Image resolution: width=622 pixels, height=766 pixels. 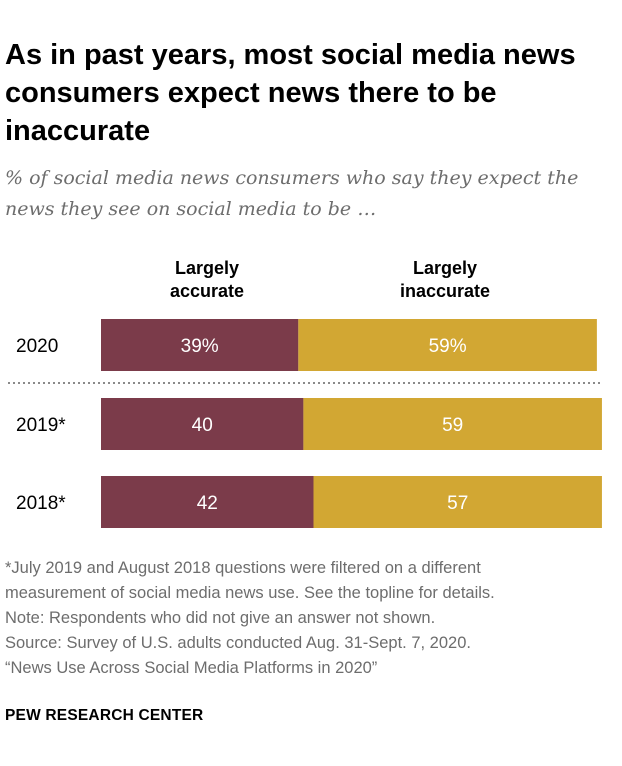 I want to click on value-label-inaccurate-2018: 57, so click(x=457, y=503).